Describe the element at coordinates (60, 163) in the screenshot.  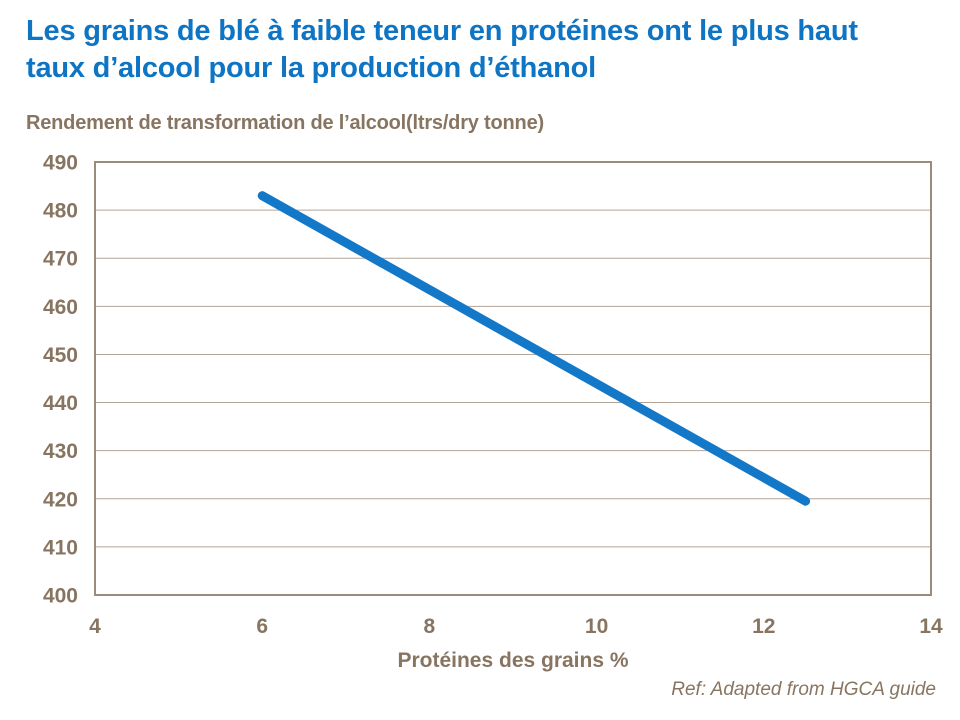
I see `y-tick-label: 490` at that location.